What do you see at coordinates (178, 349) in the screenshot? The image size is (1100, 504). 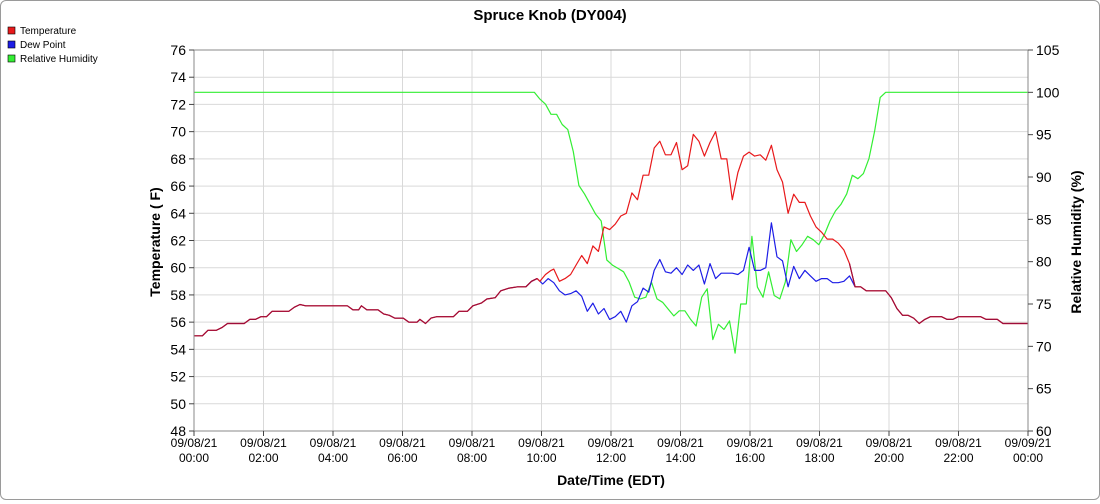 I see `y-tick-label: 54` at bounding box center [178, 349].